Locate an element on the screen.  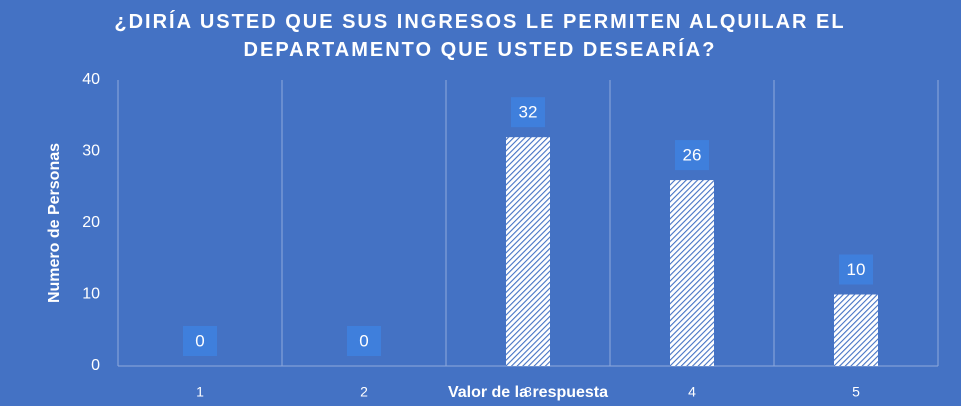
y-tick-label: 20 is located at coordinates (91, 222).